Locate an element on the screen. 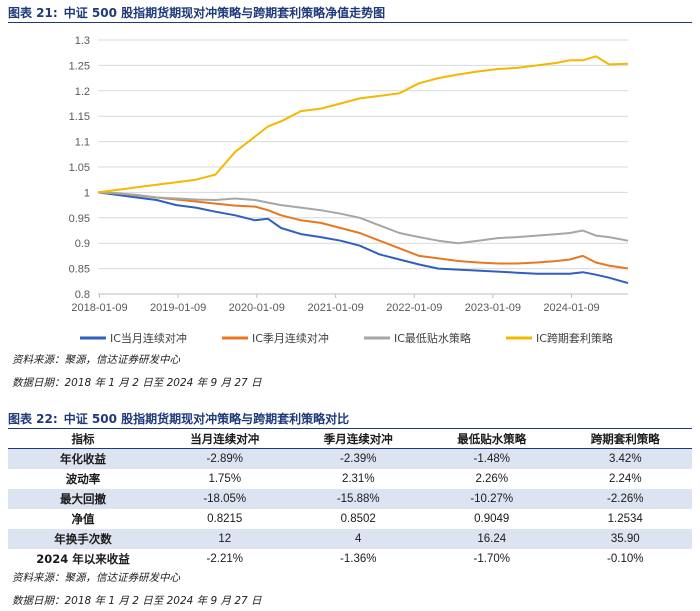  legend-label: IC跨期套利策略 is located at coordinates (574, 337).